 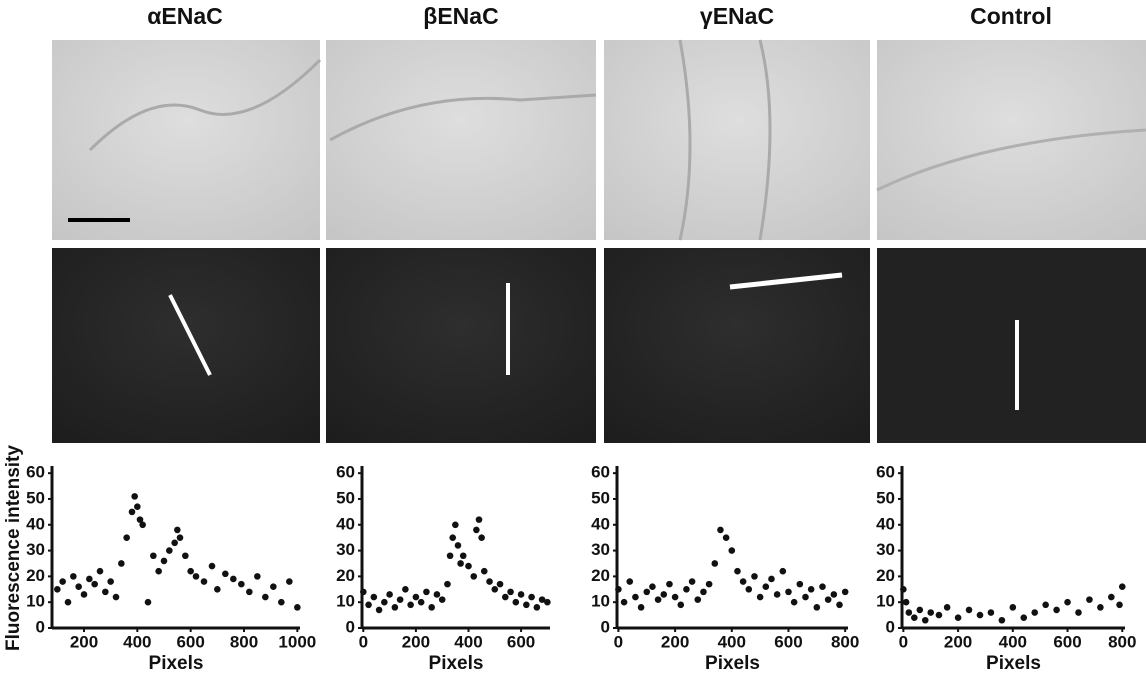 What do you see at coordinates (737, 16) in the screenshot?
I see `column-title: γENaC` at bounding box center [737, 16].